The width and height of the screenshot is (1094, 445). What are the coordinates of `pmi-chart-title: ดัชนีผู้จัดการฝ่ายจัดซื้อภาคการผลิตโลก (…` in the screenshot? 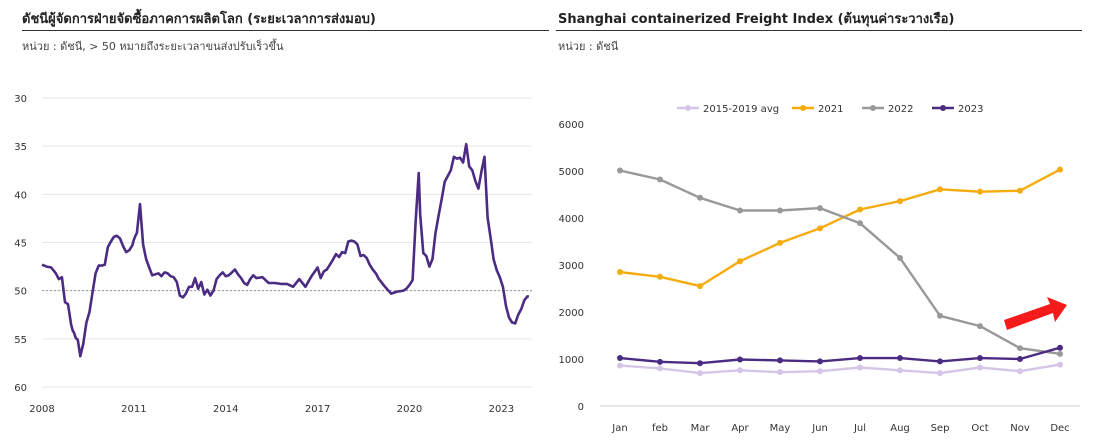 It's located at (199, 19).